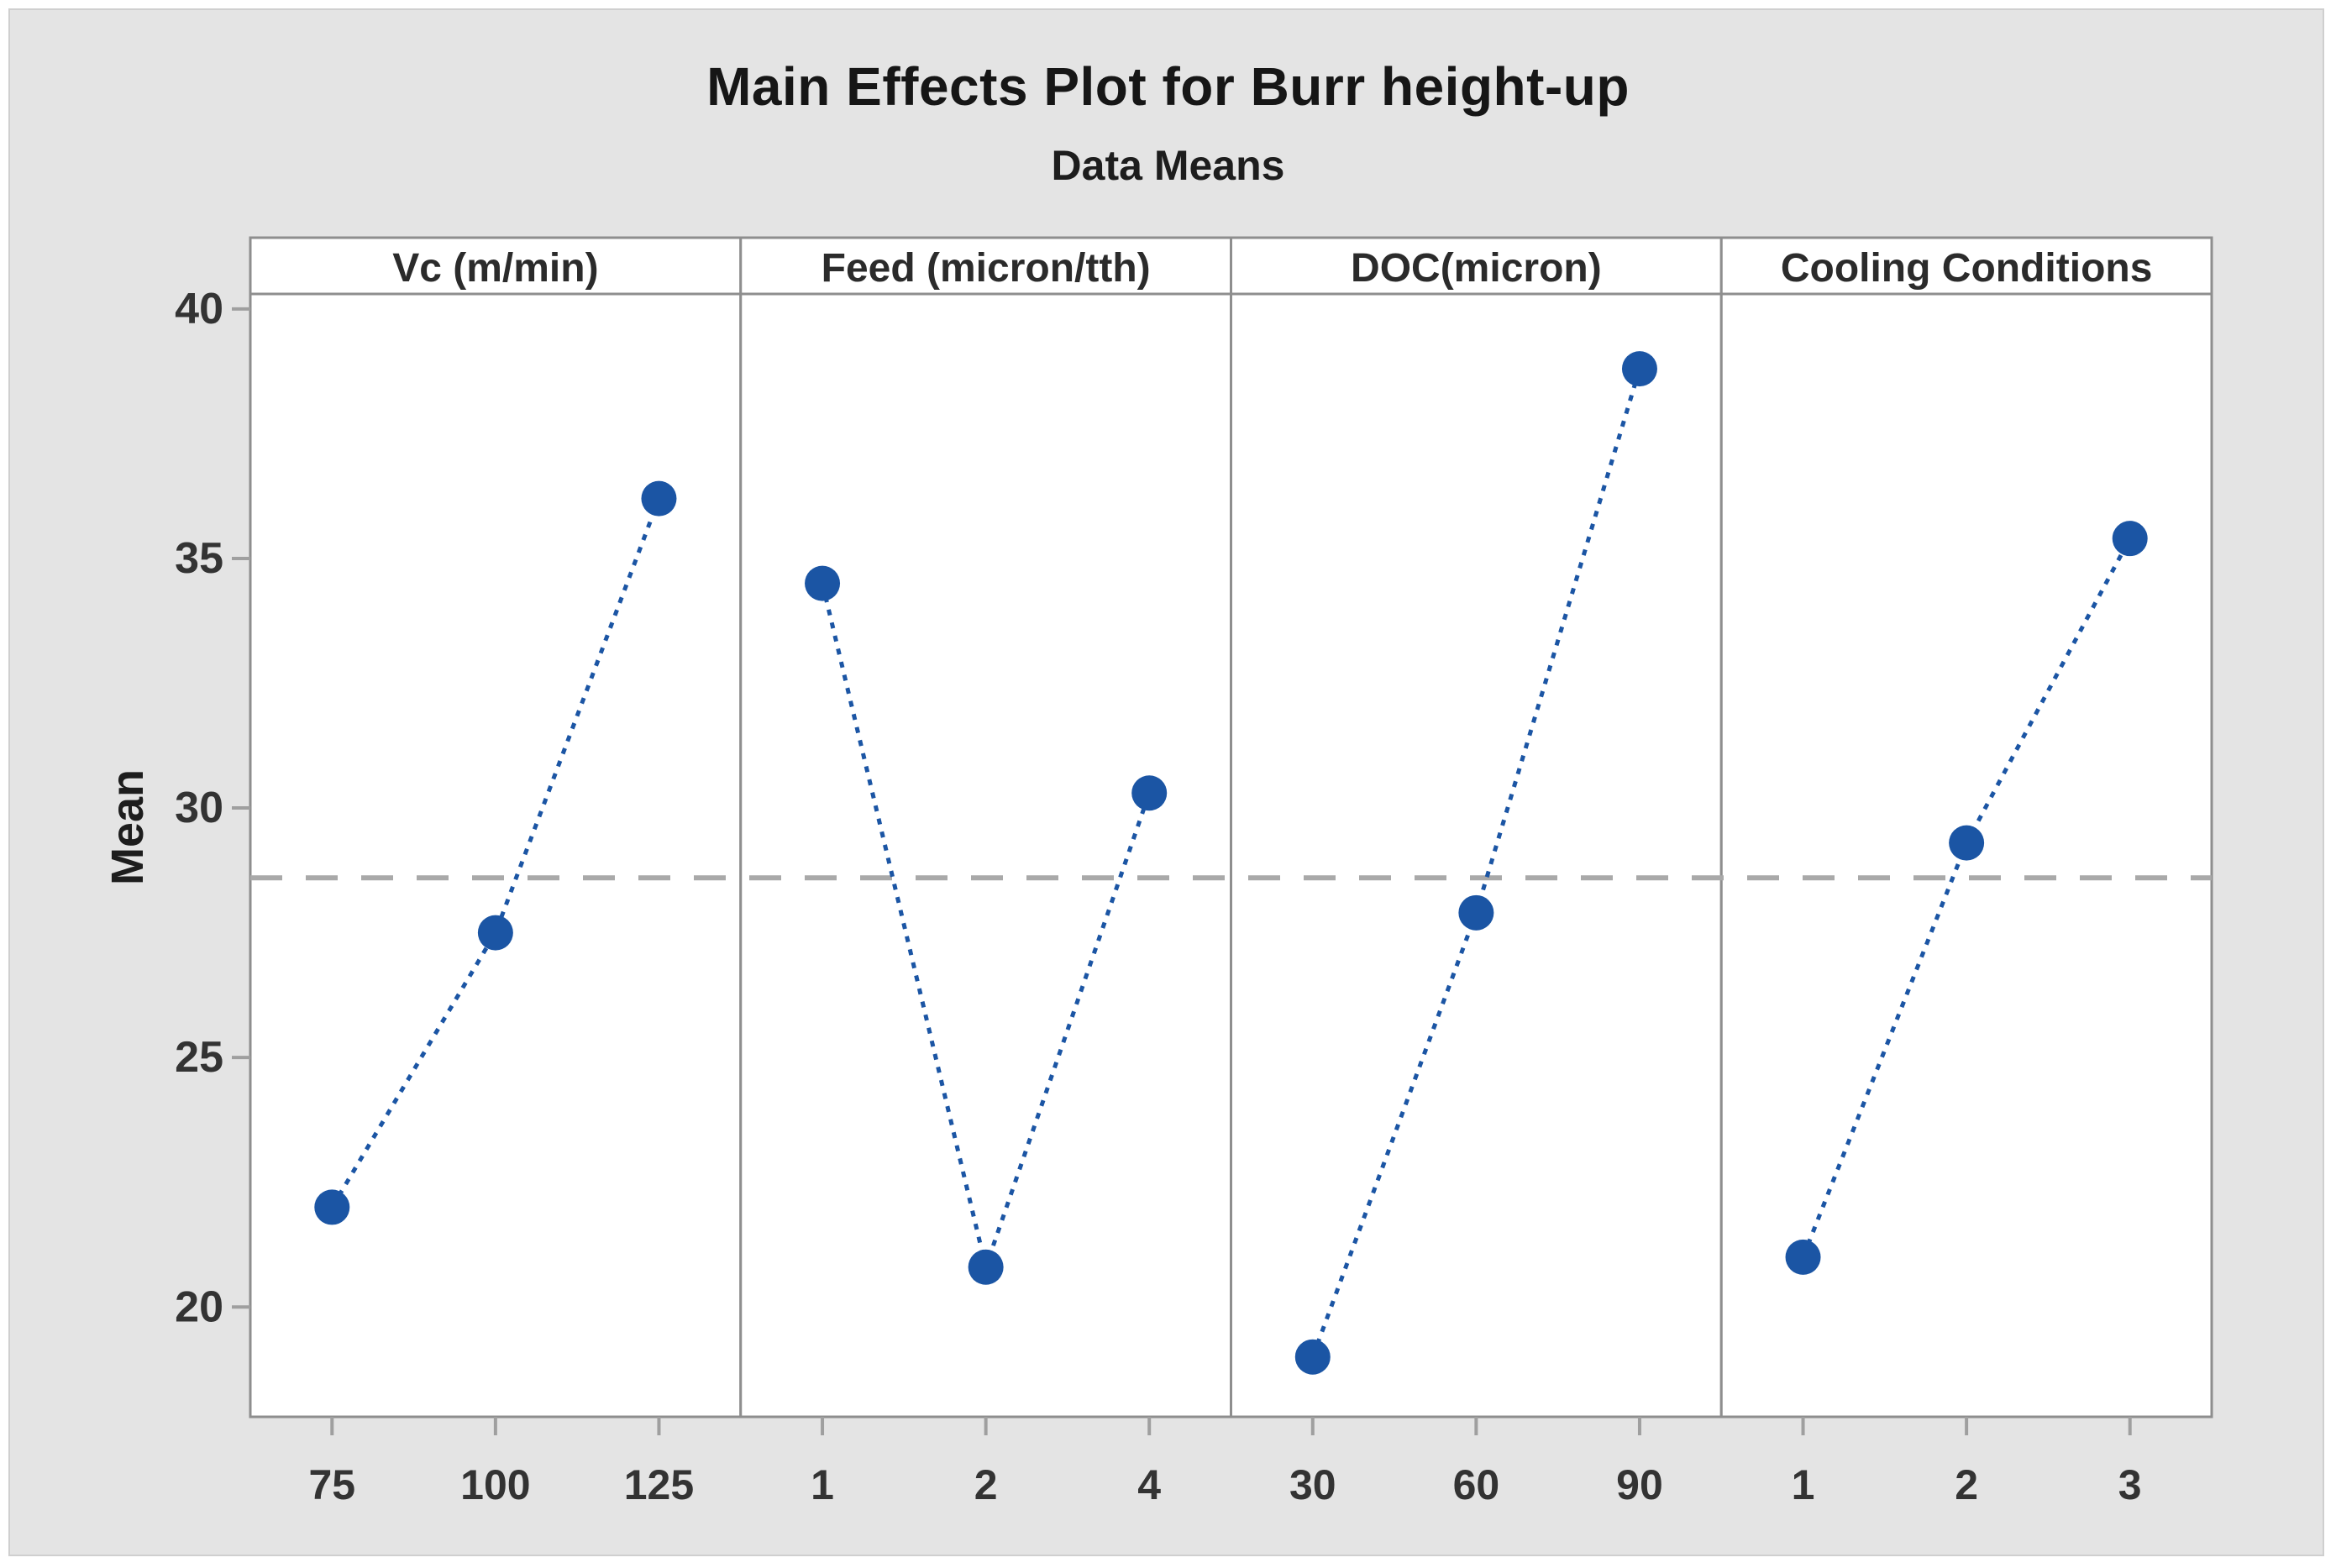 The height and width of the screenshot is (1568, 2336). I want to click on x-tick-label: 90, so click(1639, 1484).